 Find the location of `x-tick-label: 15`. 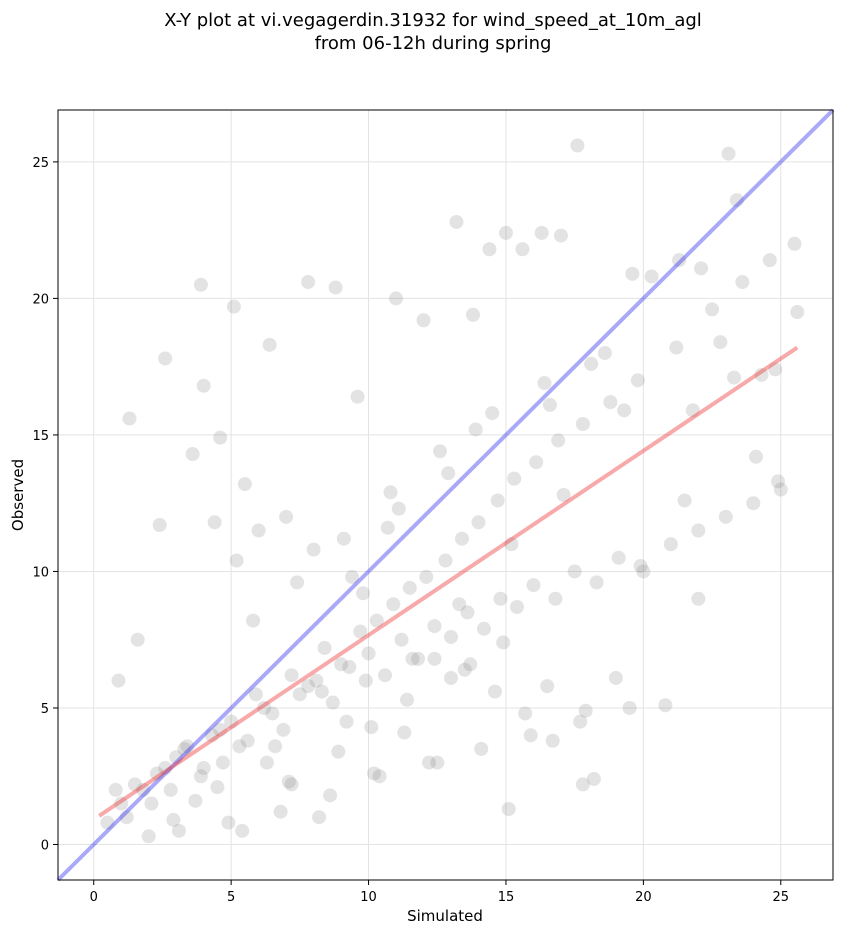

x-tick-label: 15 is located at coordinates (506, 897).